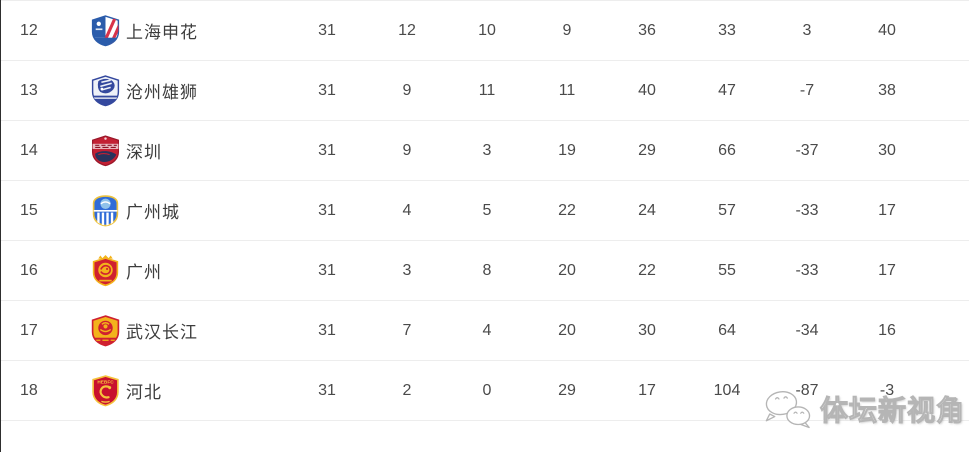  Describe the element at coordinates (29, 390) in the screenshot. I see `rank-cell: 18` at that location.